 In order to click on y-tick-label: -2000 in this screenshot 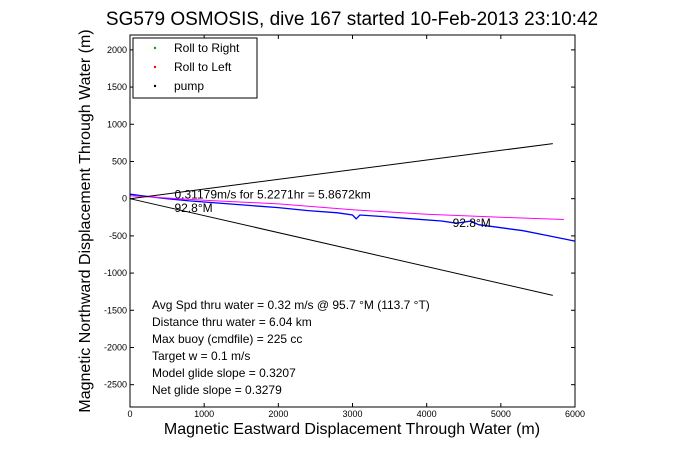, I will do `click(115, 347)`.